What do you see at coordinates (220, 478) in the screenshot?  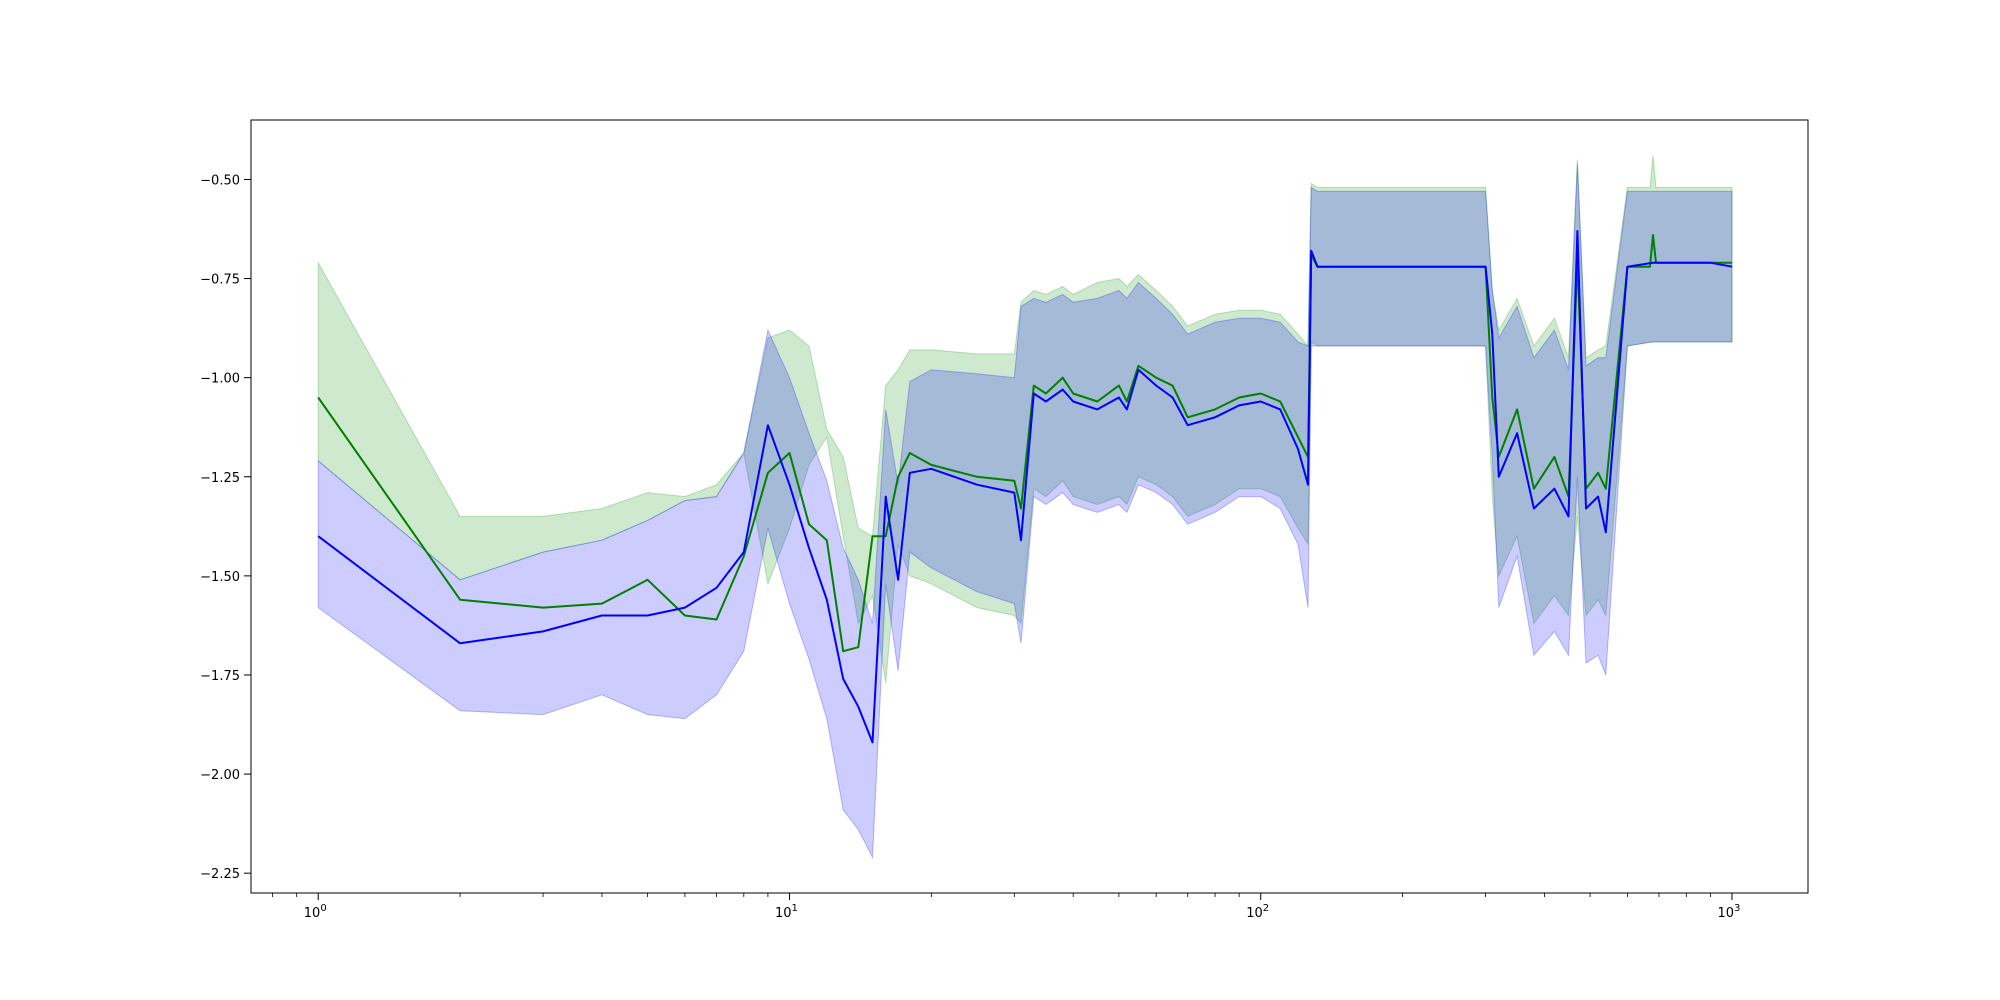 I see `y-tick-label-3: −1.25` at bounding box center [220, 478].